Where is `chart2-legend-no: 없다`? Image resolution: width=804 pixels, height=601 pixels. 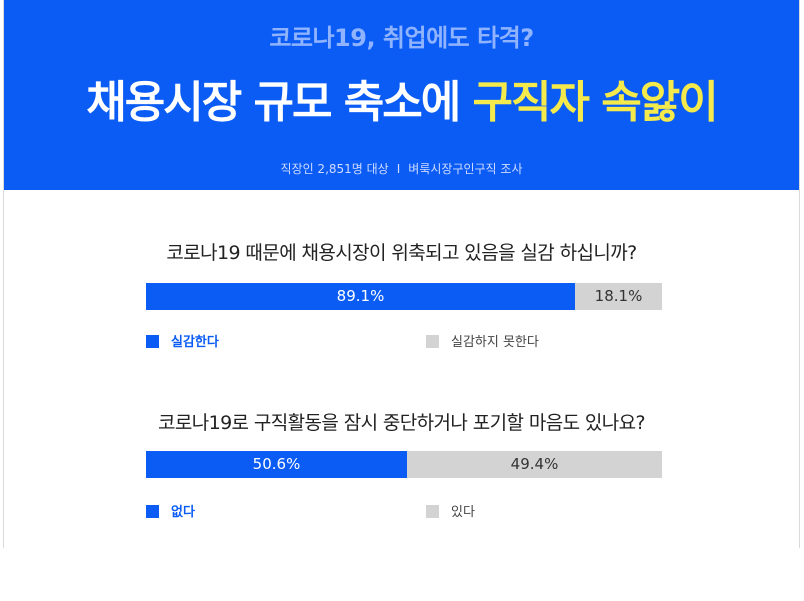
chart2-legend-no: 없다 is located at coordinates (170, 510).